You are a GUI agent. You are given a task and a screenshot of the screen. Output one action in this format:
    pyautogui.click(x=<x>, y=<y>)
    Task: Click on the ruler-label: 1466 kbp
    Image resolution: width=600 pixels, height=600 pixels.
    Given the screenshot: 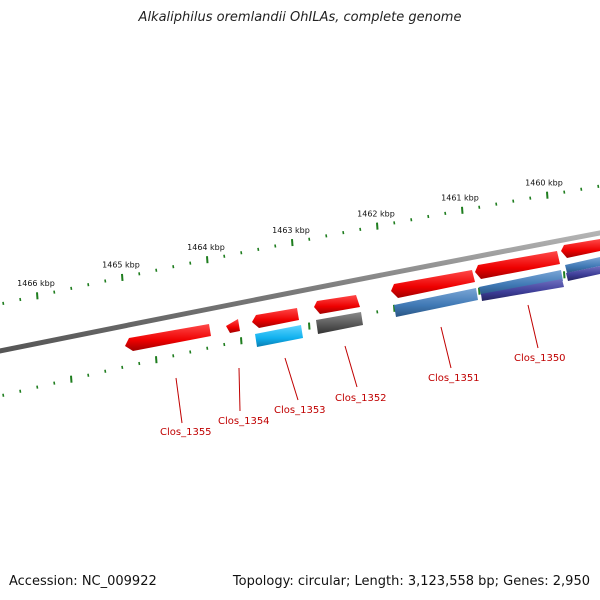 What is the action you would take?
    pyautogui.click(x=36, y=283)
    